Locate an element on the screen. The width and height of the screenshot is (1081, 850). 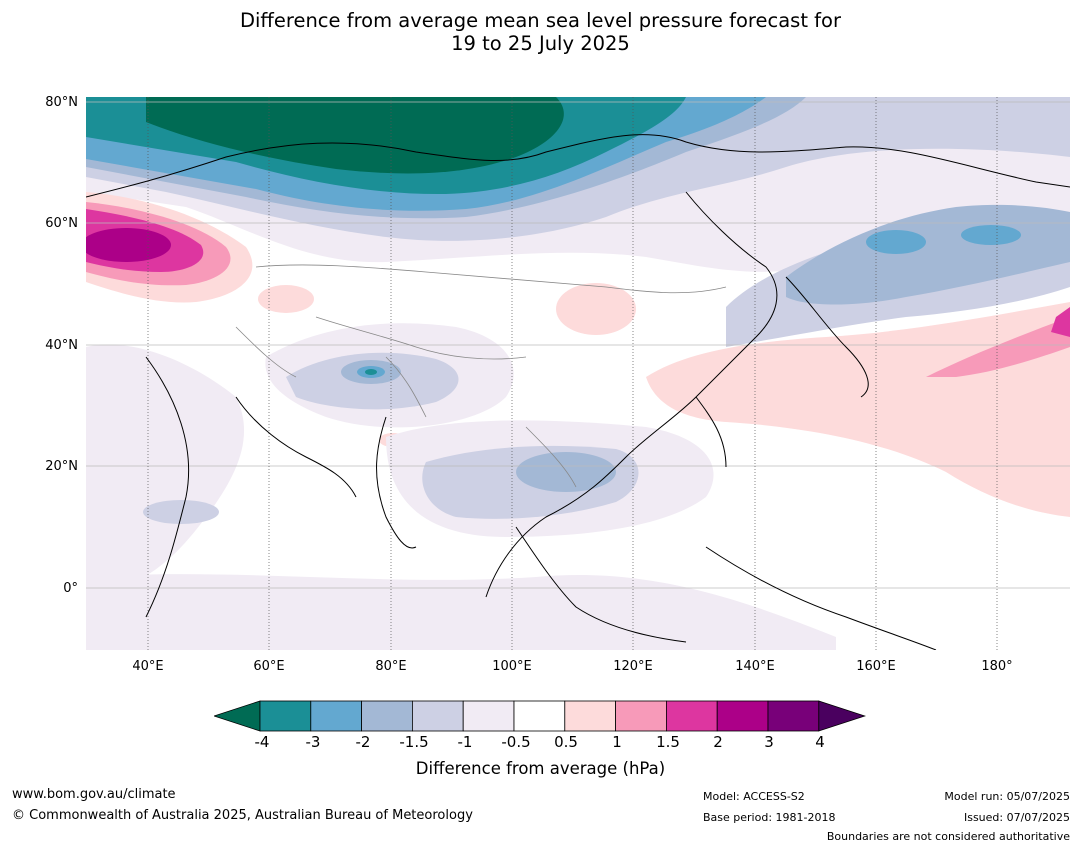
footer-model-run: Model run: 05/07/2025 is located at coordinates (1007, 796).